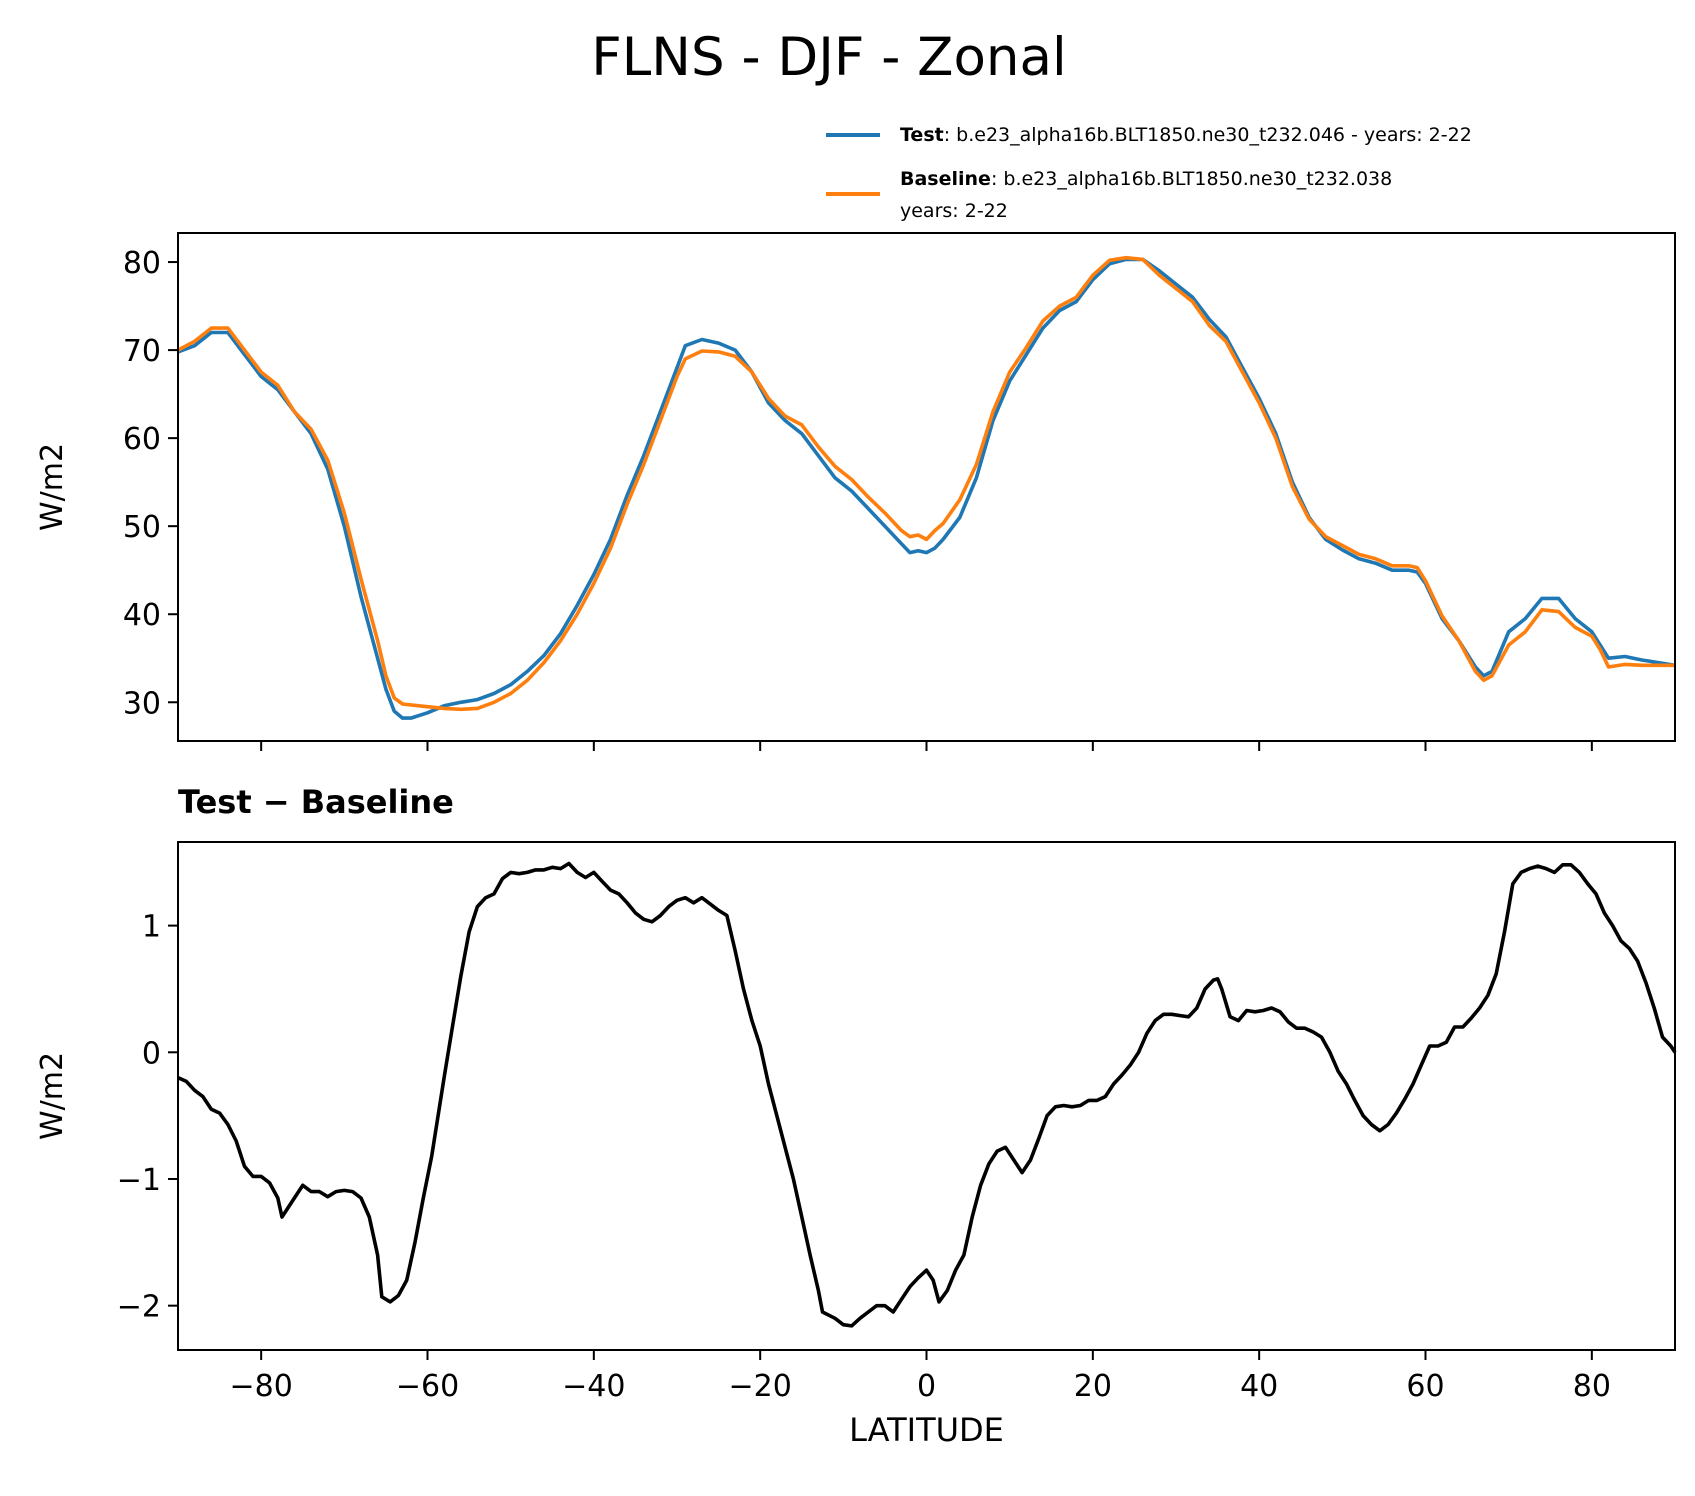 The image size is (1695, 1496). I want to click on legend-baseline-years: years: 2-22, so click(954, 211).